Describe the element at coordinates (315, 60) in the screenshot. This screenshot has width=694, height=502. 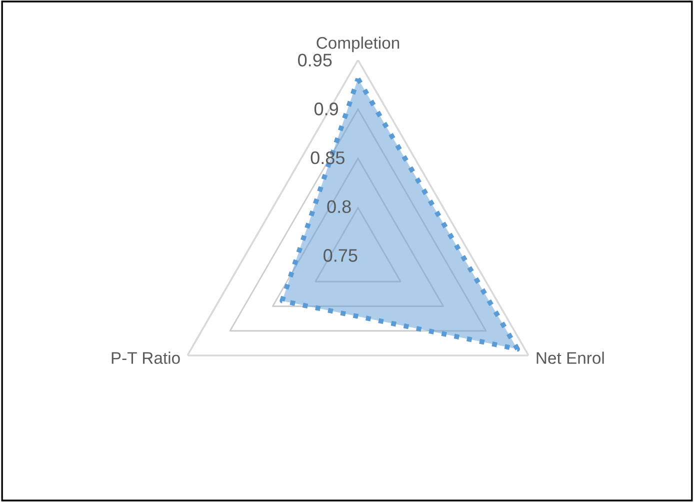
I see `y-tick-label: 0.95` at that location.